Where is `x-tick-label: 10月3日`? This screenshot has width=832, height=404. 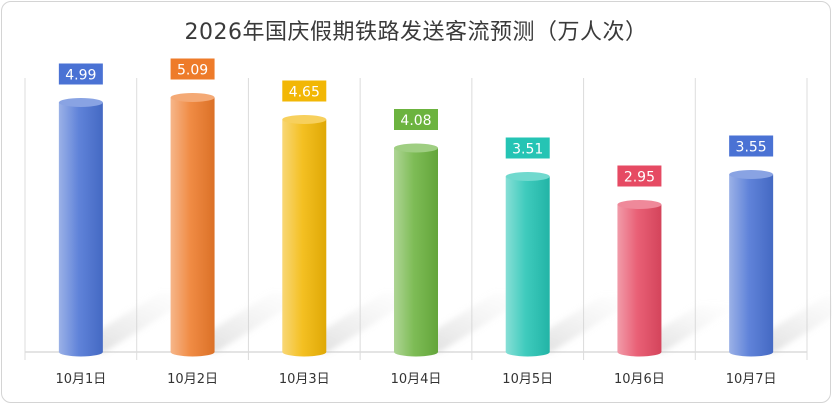 x-tick-label: 10月3日 is located at coordinates (304, 379).